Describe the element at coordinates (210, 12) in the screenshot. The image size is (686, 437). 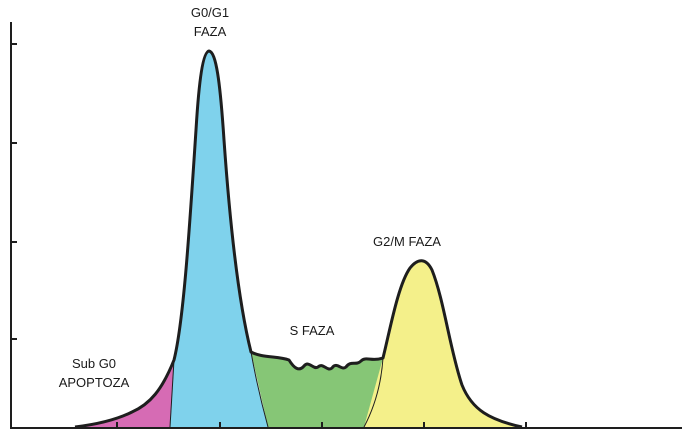
I see `label-g0-g1-line1: G0/G1` at that location.